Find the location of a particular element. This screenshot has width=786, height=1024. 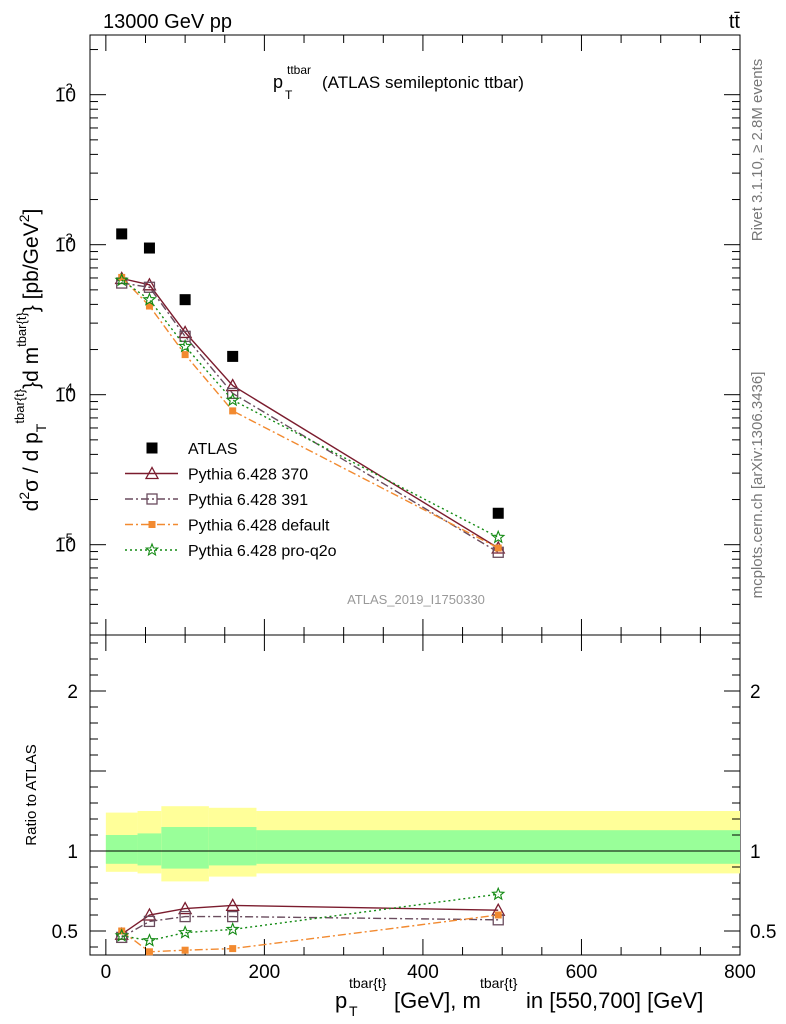

main-series-atlas is located at coordinates (310, 373).